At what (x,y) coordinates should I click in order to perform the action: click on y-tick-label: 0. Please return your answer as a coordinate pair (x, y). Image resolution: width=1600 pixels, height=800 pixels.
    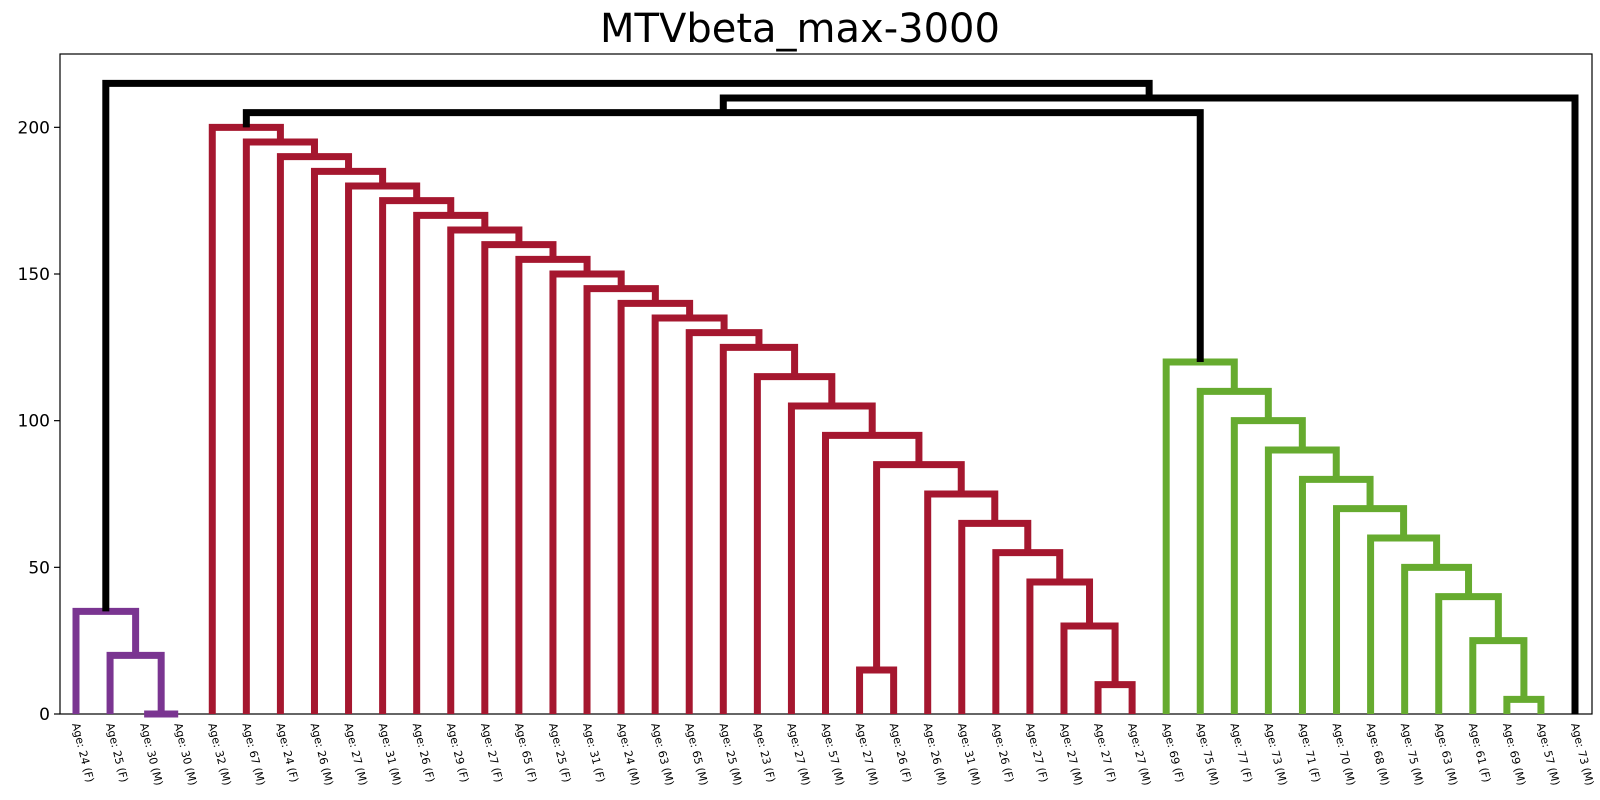
    Looking at the image, I should click on (44, 715).